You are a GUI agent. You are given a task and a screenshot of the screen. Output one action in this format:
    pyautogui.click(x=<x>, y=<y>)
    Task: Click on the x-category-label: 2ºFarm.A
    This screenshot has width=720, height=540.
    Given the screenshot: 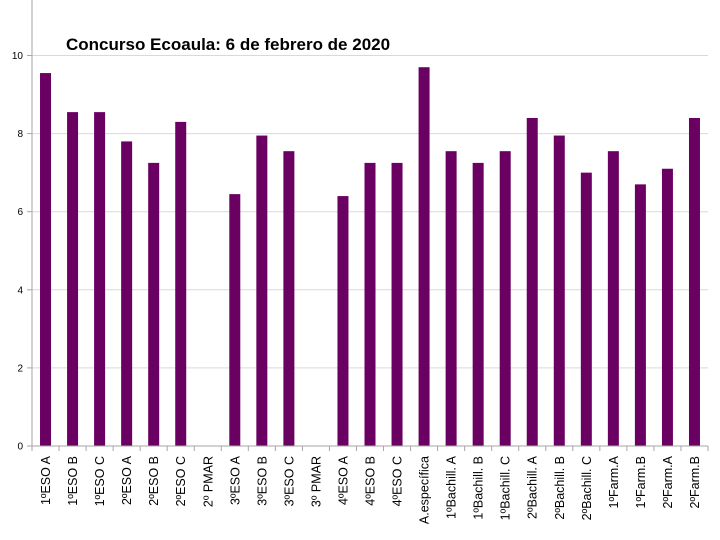 What is the action you would take?
    pyautogui.click(x=668, y=481)
    